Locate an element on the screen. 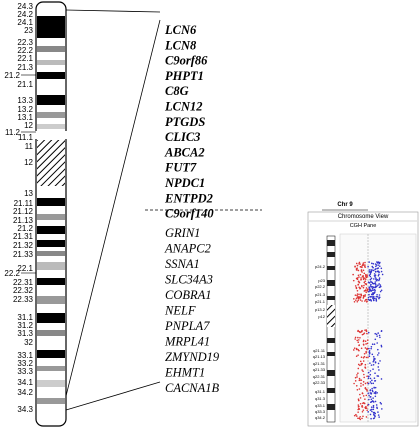 This screenshot has width=420, height=431. inset-band-label: p22.2 is located at coordinates (320, 286).